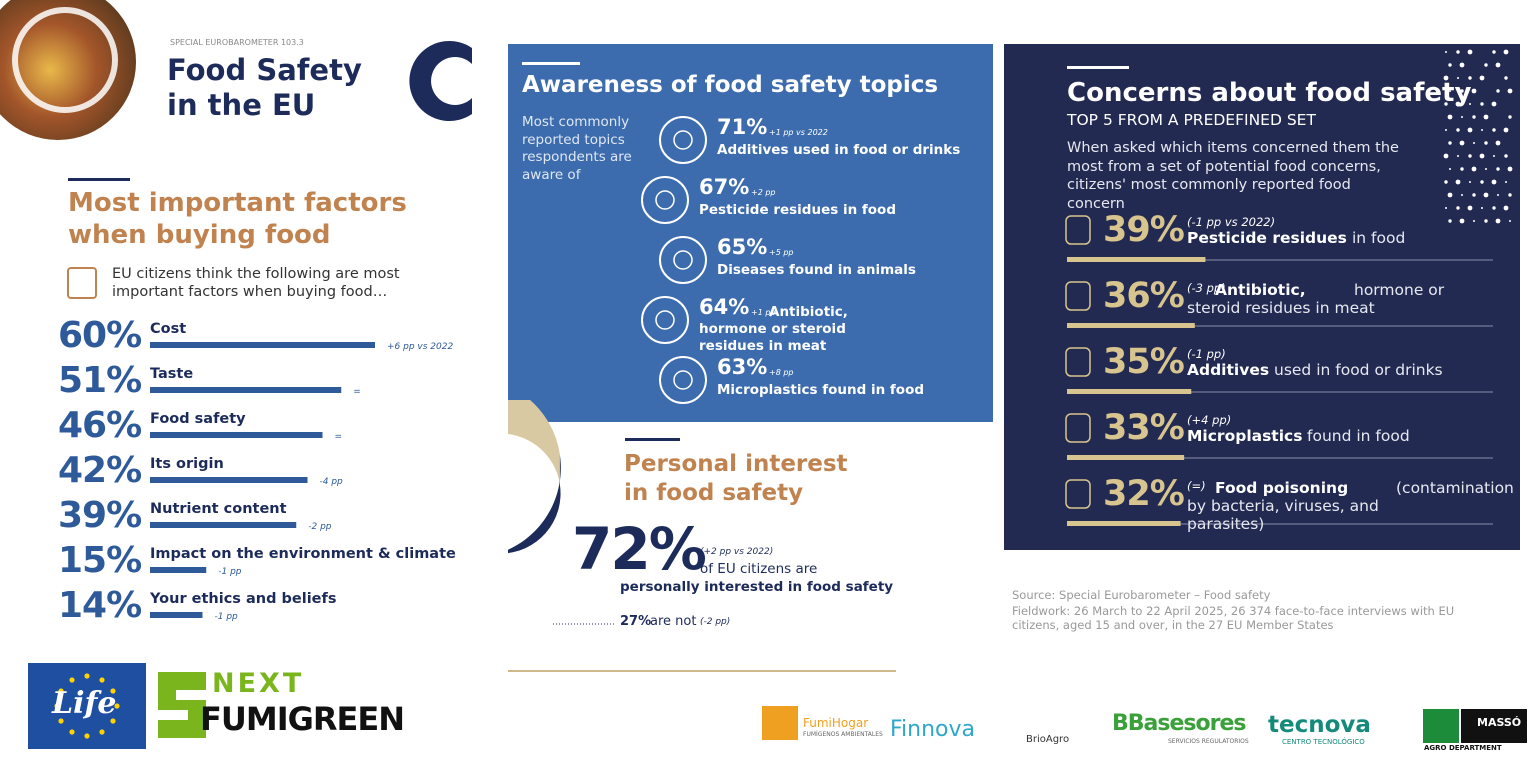 The image size is (1536, 768). Describe the element at coordinates (198, 419) in the screenshot. I see `factor-name: Food safety` at that location.